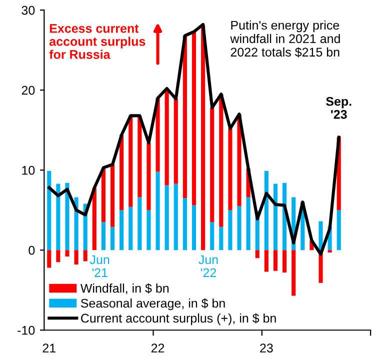 This screenshot has height=360, width=384. What do you see at coordinates (208, 266) in the screenshot?
I see `annotation: Jun '22` at bounding box center [208, 266].